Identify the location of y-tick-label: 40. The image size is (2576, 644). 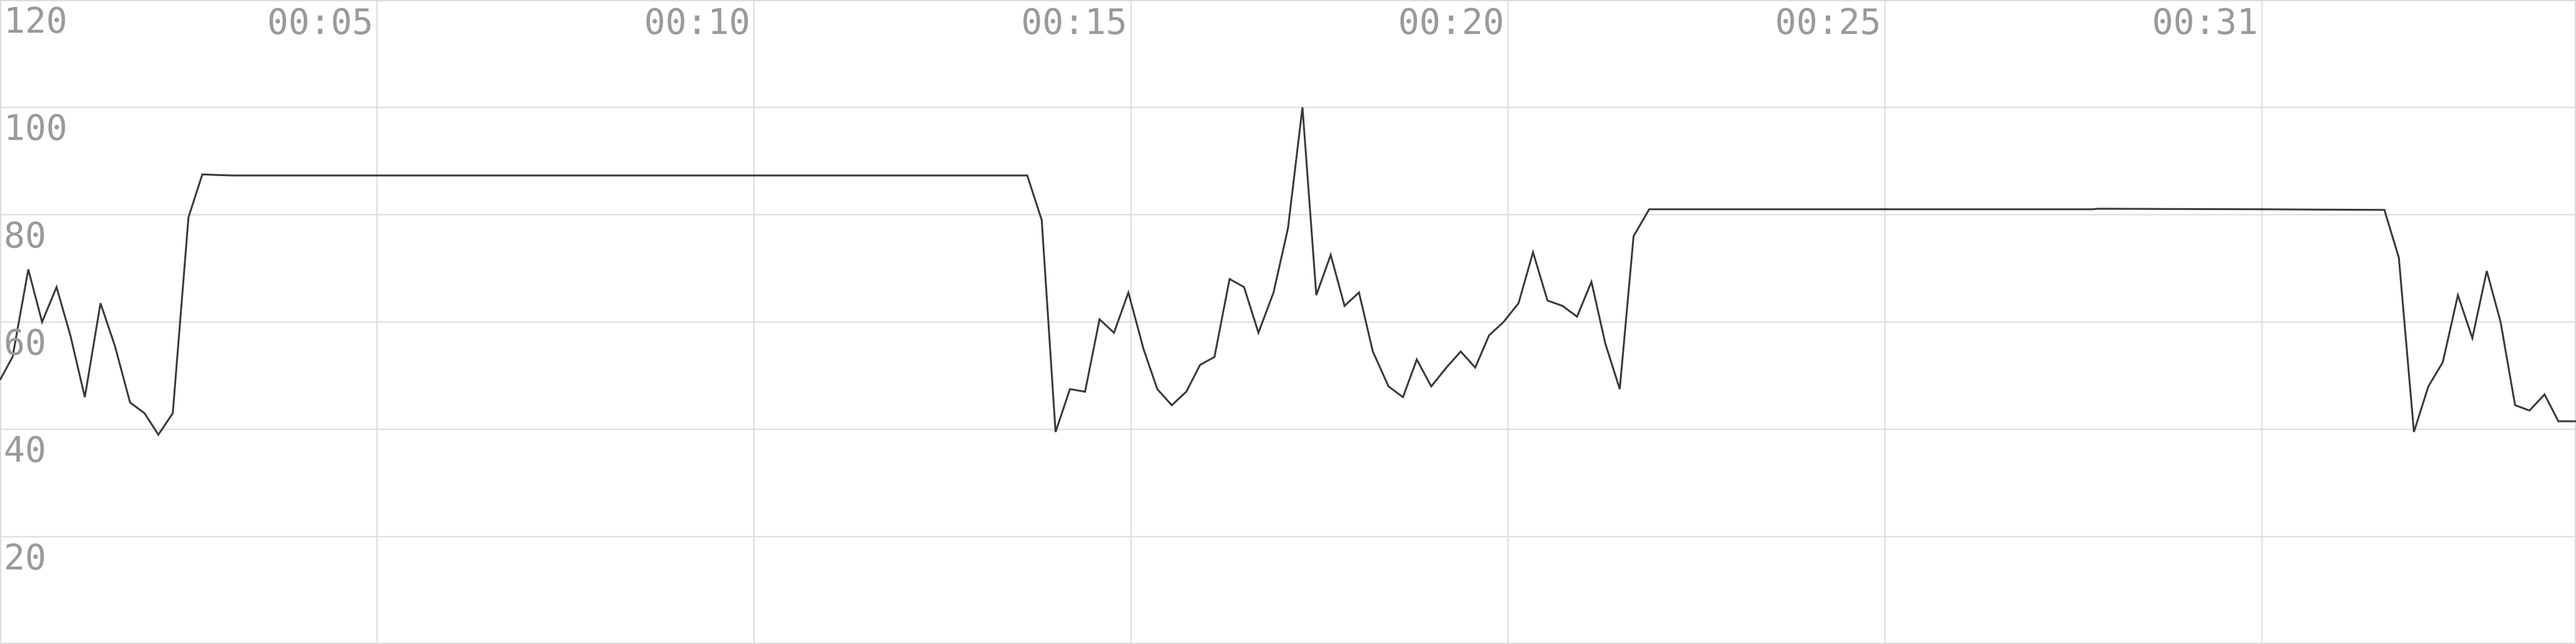
(25, 450).